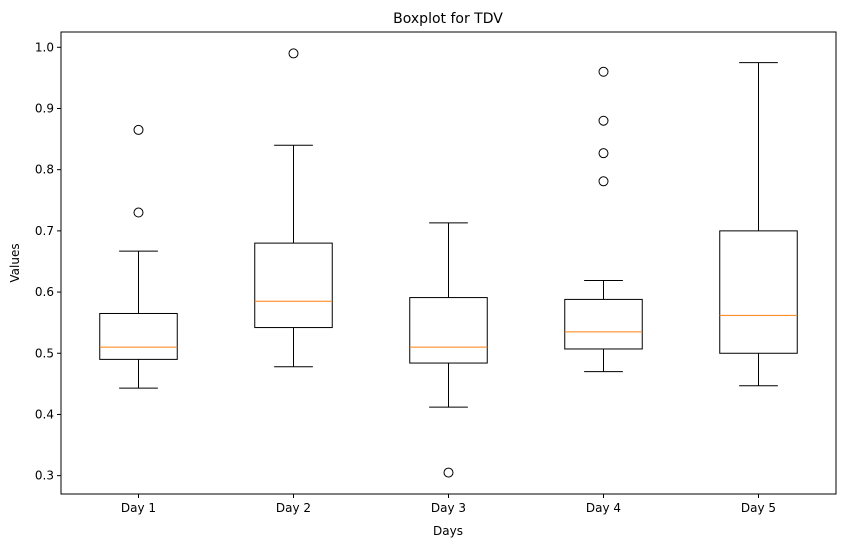  What do you see at coordinates (44, 292) in the screenshot?
I see `y-tick-label: 0.6` at bounding box center [44, 292].